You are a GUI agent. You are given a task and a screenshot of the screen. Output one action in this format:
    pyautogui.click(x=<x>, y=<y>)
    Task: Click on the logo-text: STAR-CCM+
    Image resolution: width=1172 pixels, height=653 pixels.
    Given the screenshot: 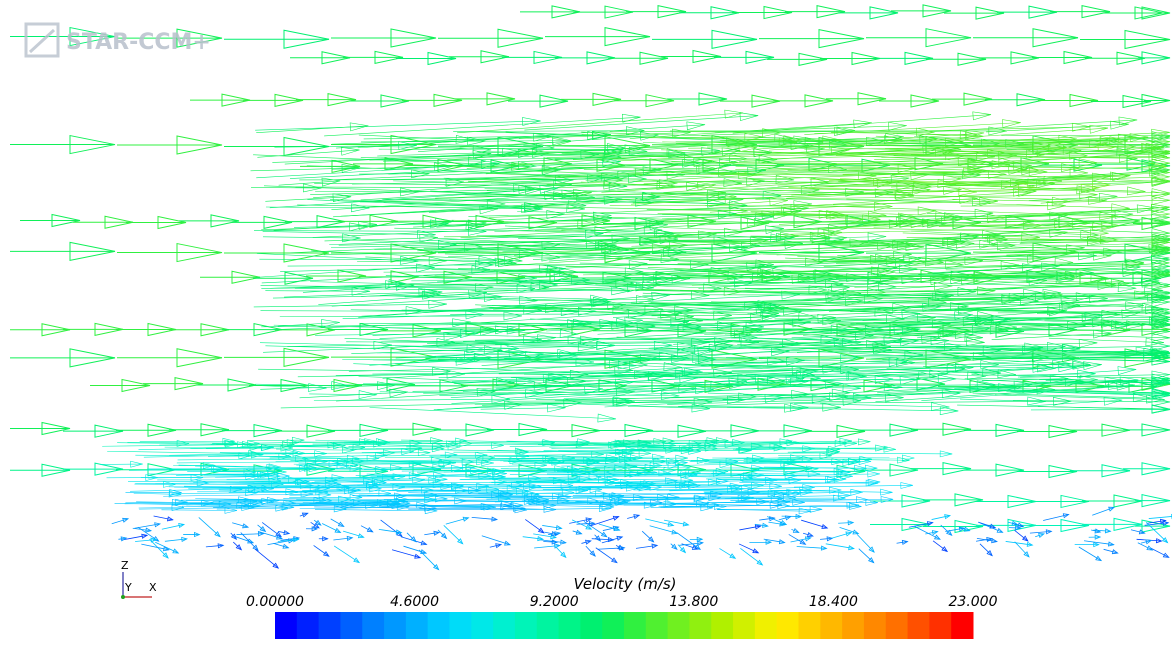 What is the action you would take?
    pyautogui.click(x=138, y=42)
    